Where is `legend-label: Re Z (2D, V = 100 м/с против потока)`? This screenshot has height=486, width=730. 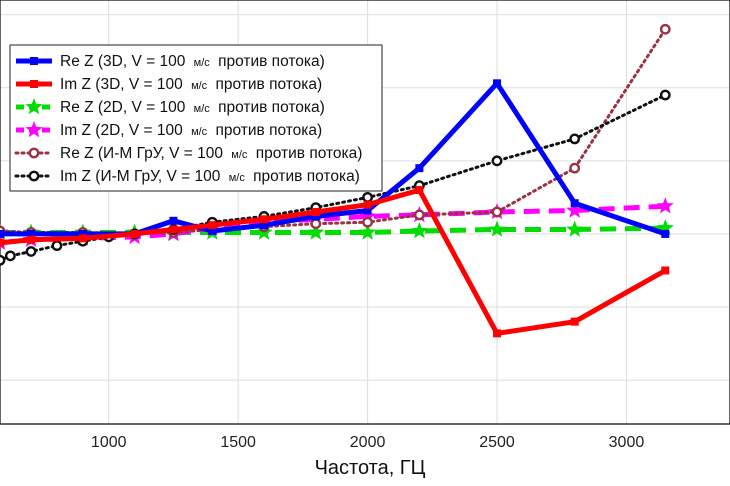
legend-label: Re Z (2D, V = 100 м/с против потока) is located at coordinates (192, 107).